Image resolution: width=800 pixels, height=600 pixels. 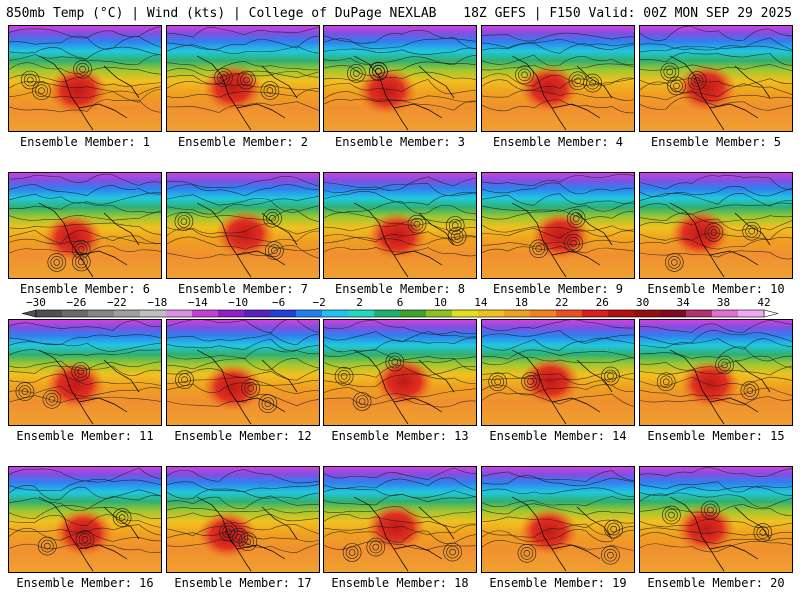 What do you see at coordinates (481, 302) in the screenshot?
I see `colorbar-tick-label: 14` at bounding box center [481, 302].